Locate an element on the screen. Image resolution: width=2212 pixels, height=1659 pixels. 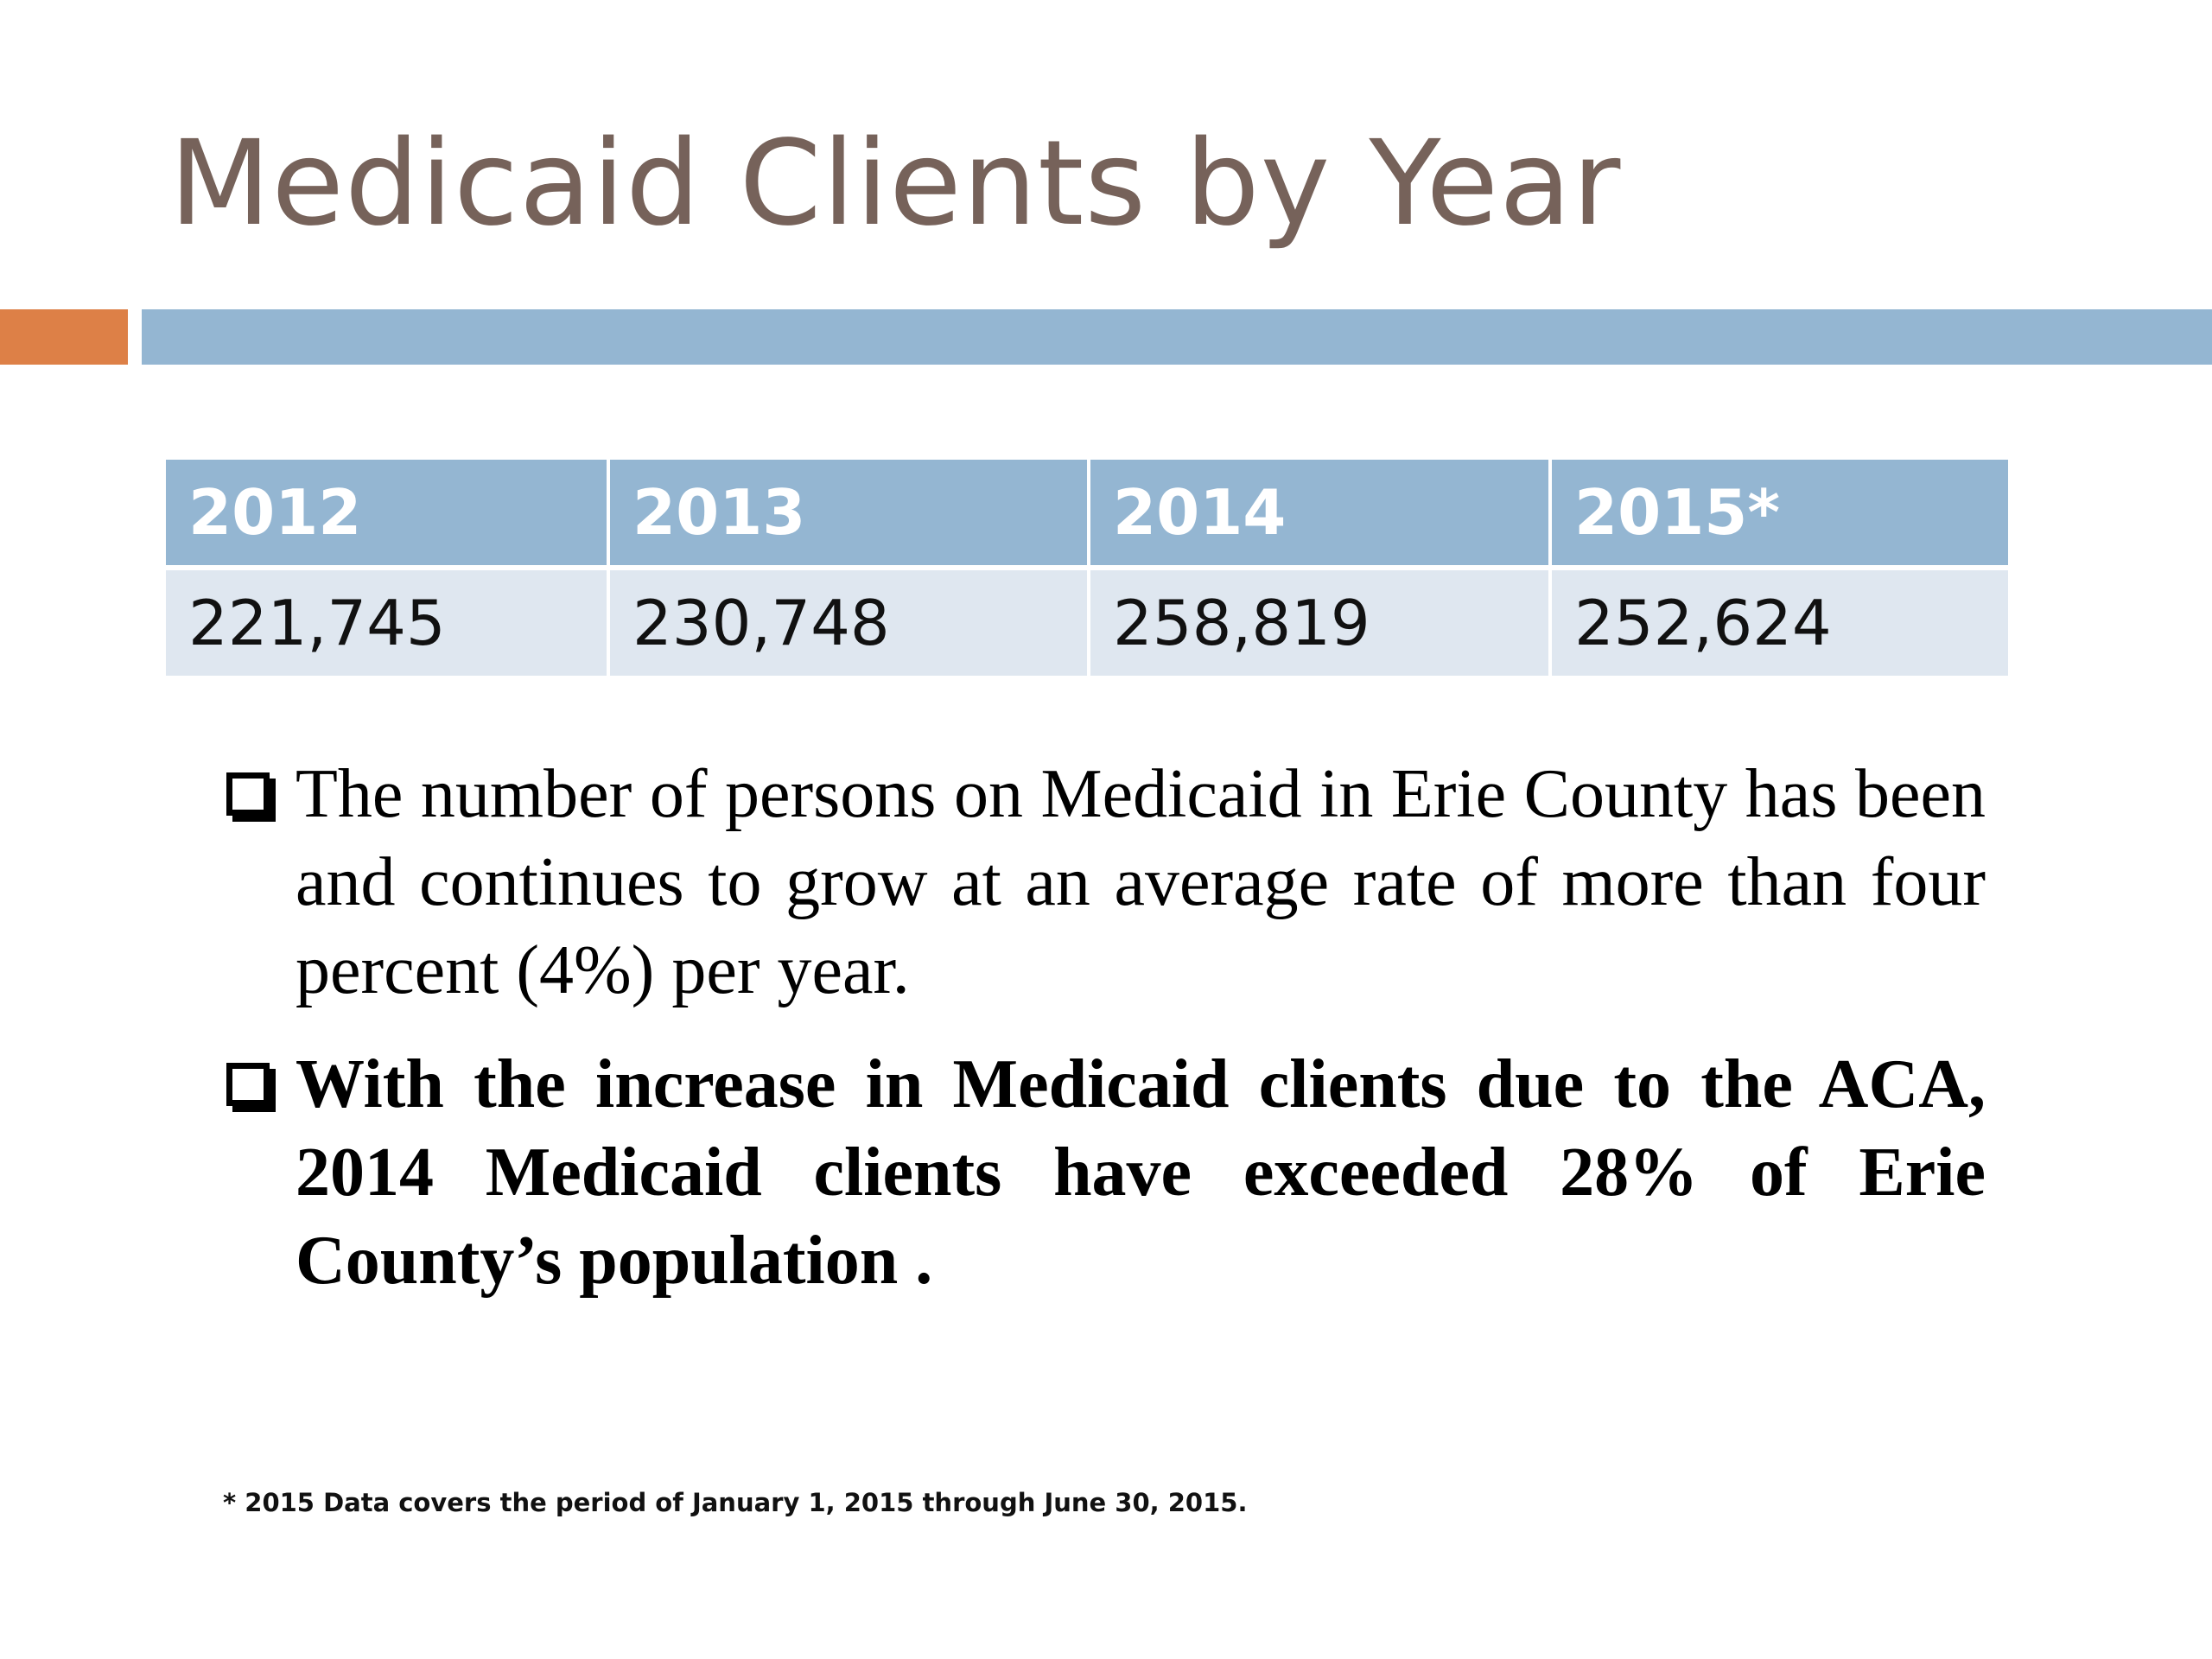
table-header-row: 2012 2013 2014 2015* is located at coordinates (1087, 515).